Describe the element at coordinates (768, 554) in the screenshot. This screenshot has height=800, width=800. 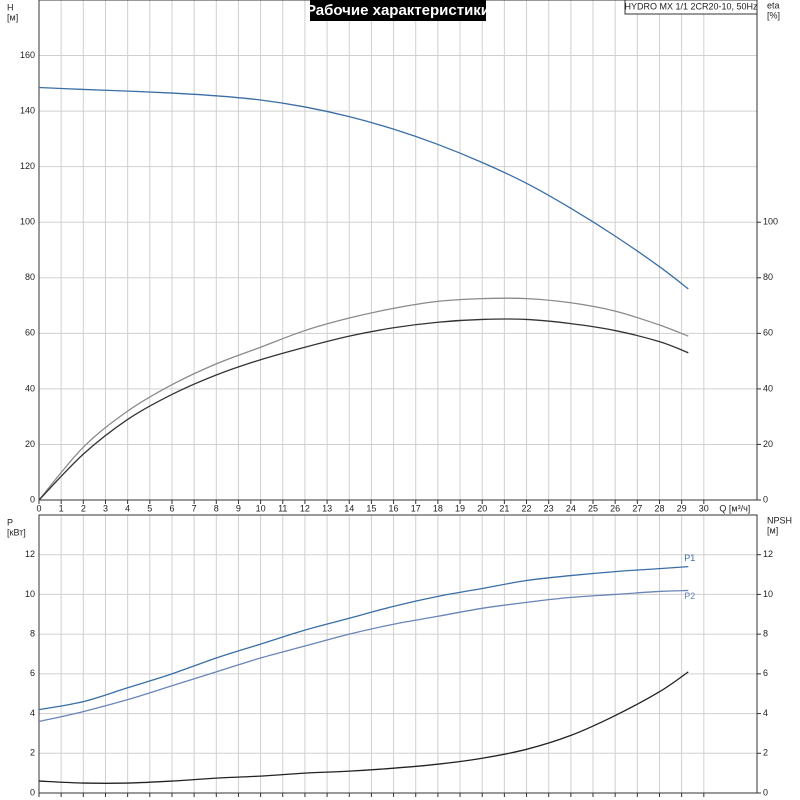
I see `y2-tick-label: 12` at that location.